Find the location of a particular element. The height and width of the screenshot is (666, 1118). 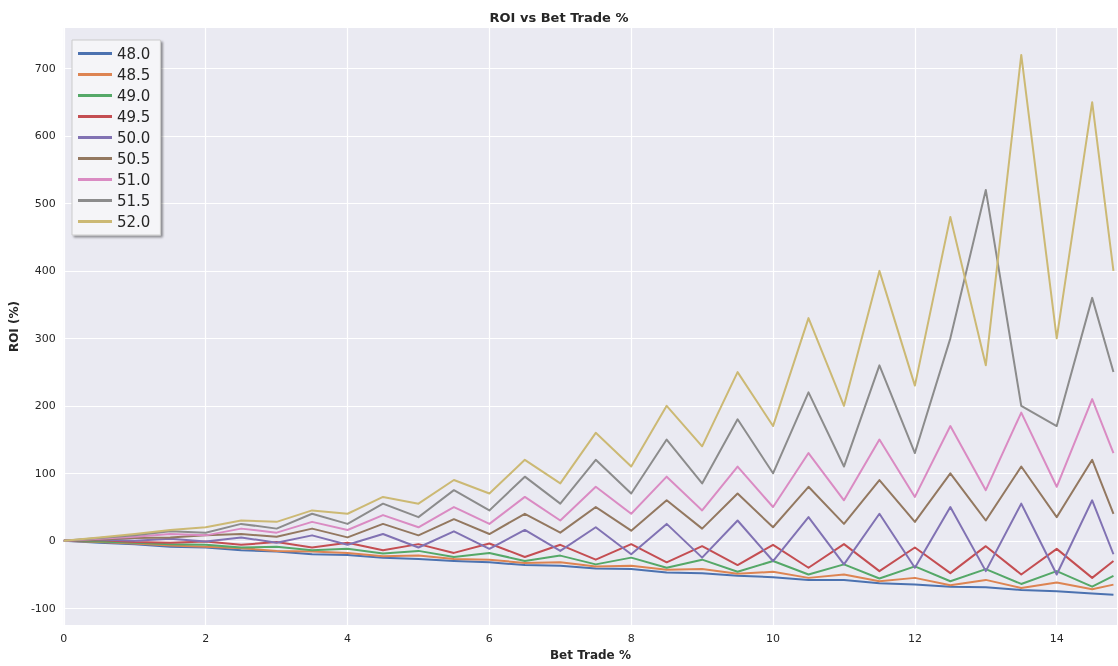

y-tick-label: 200 is located at coordinates (45, 406).